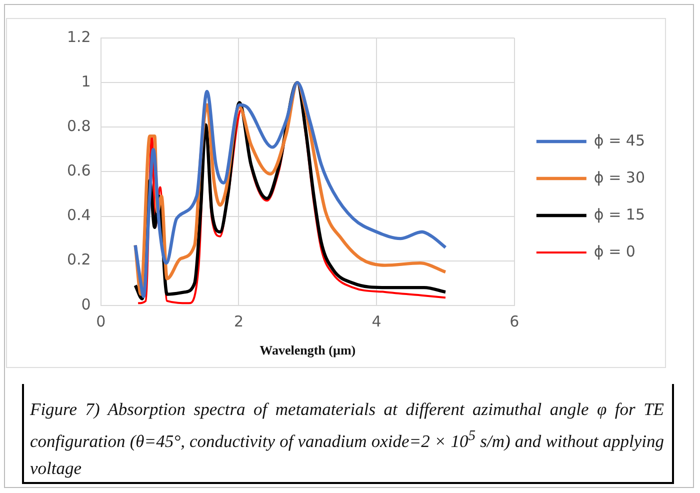  I want to click on x-axis-title: Wavelength (µm), so click(308, 350).